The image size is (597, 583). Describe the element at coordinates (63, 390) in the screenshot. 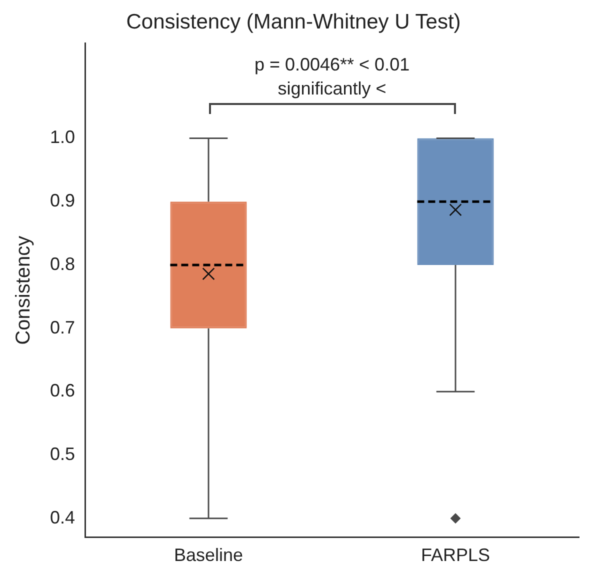

I see `y-tick-label: 0.6` at that location.